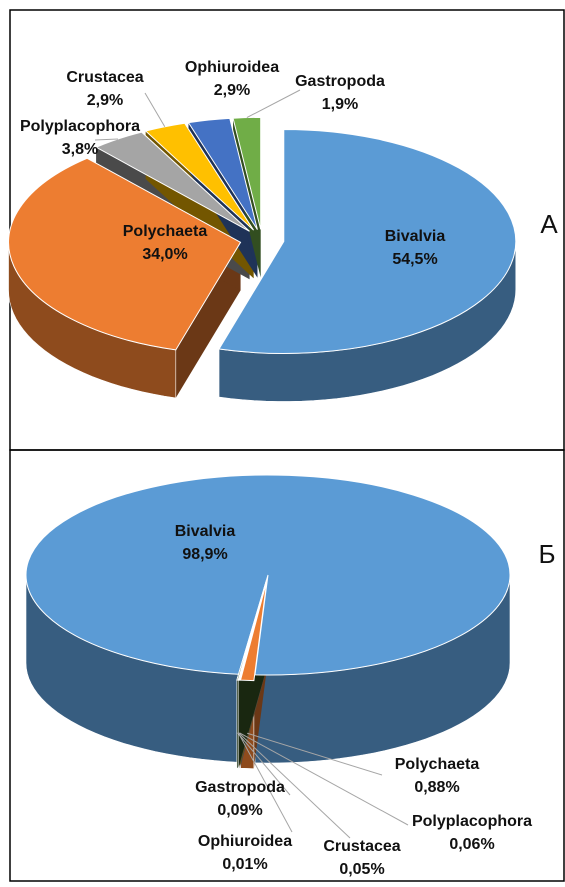  What do you see at coordinates (549, 224) in the screenshot?
I see `panel-label: А` at bounding box center [549, 224].